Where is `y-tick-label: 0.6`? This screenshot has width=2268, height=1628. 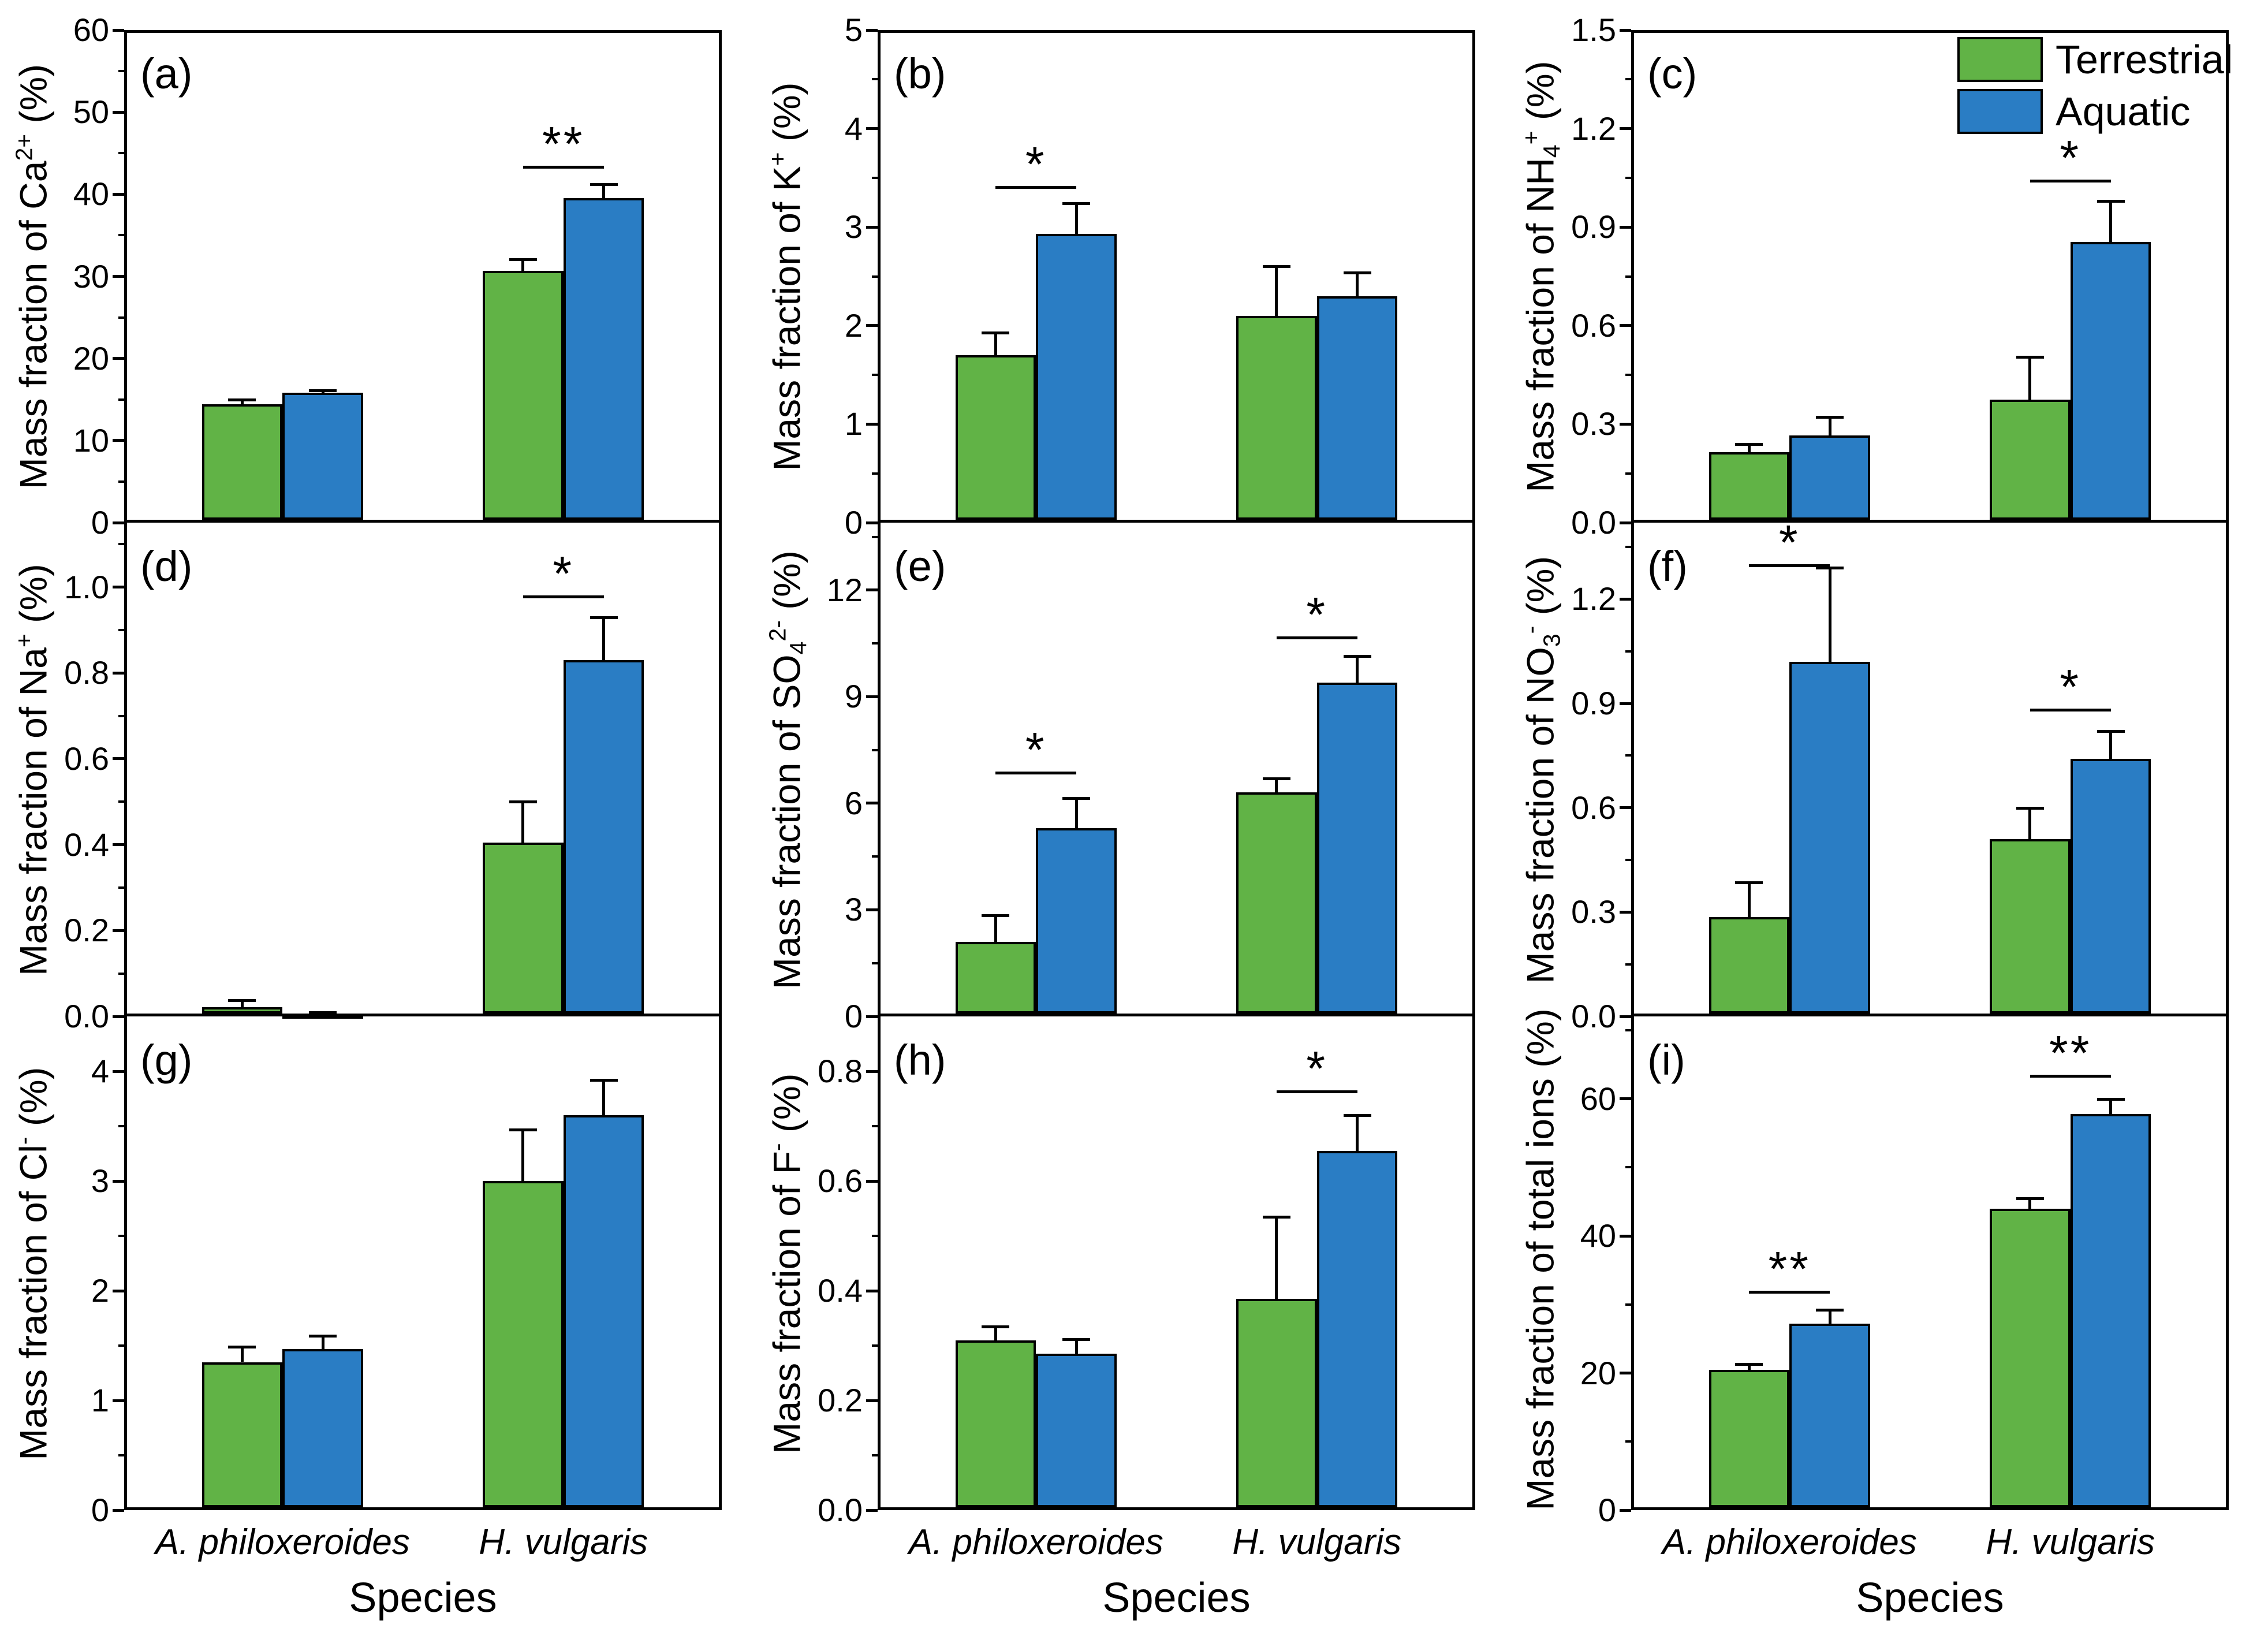
y-tick-label: 0.6 is located at coordinates (840, 1181).